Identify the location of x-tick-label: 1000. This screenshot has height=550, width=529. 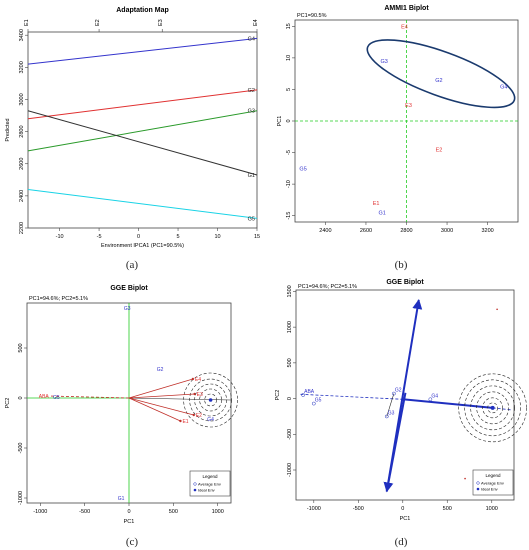
(492, 509).